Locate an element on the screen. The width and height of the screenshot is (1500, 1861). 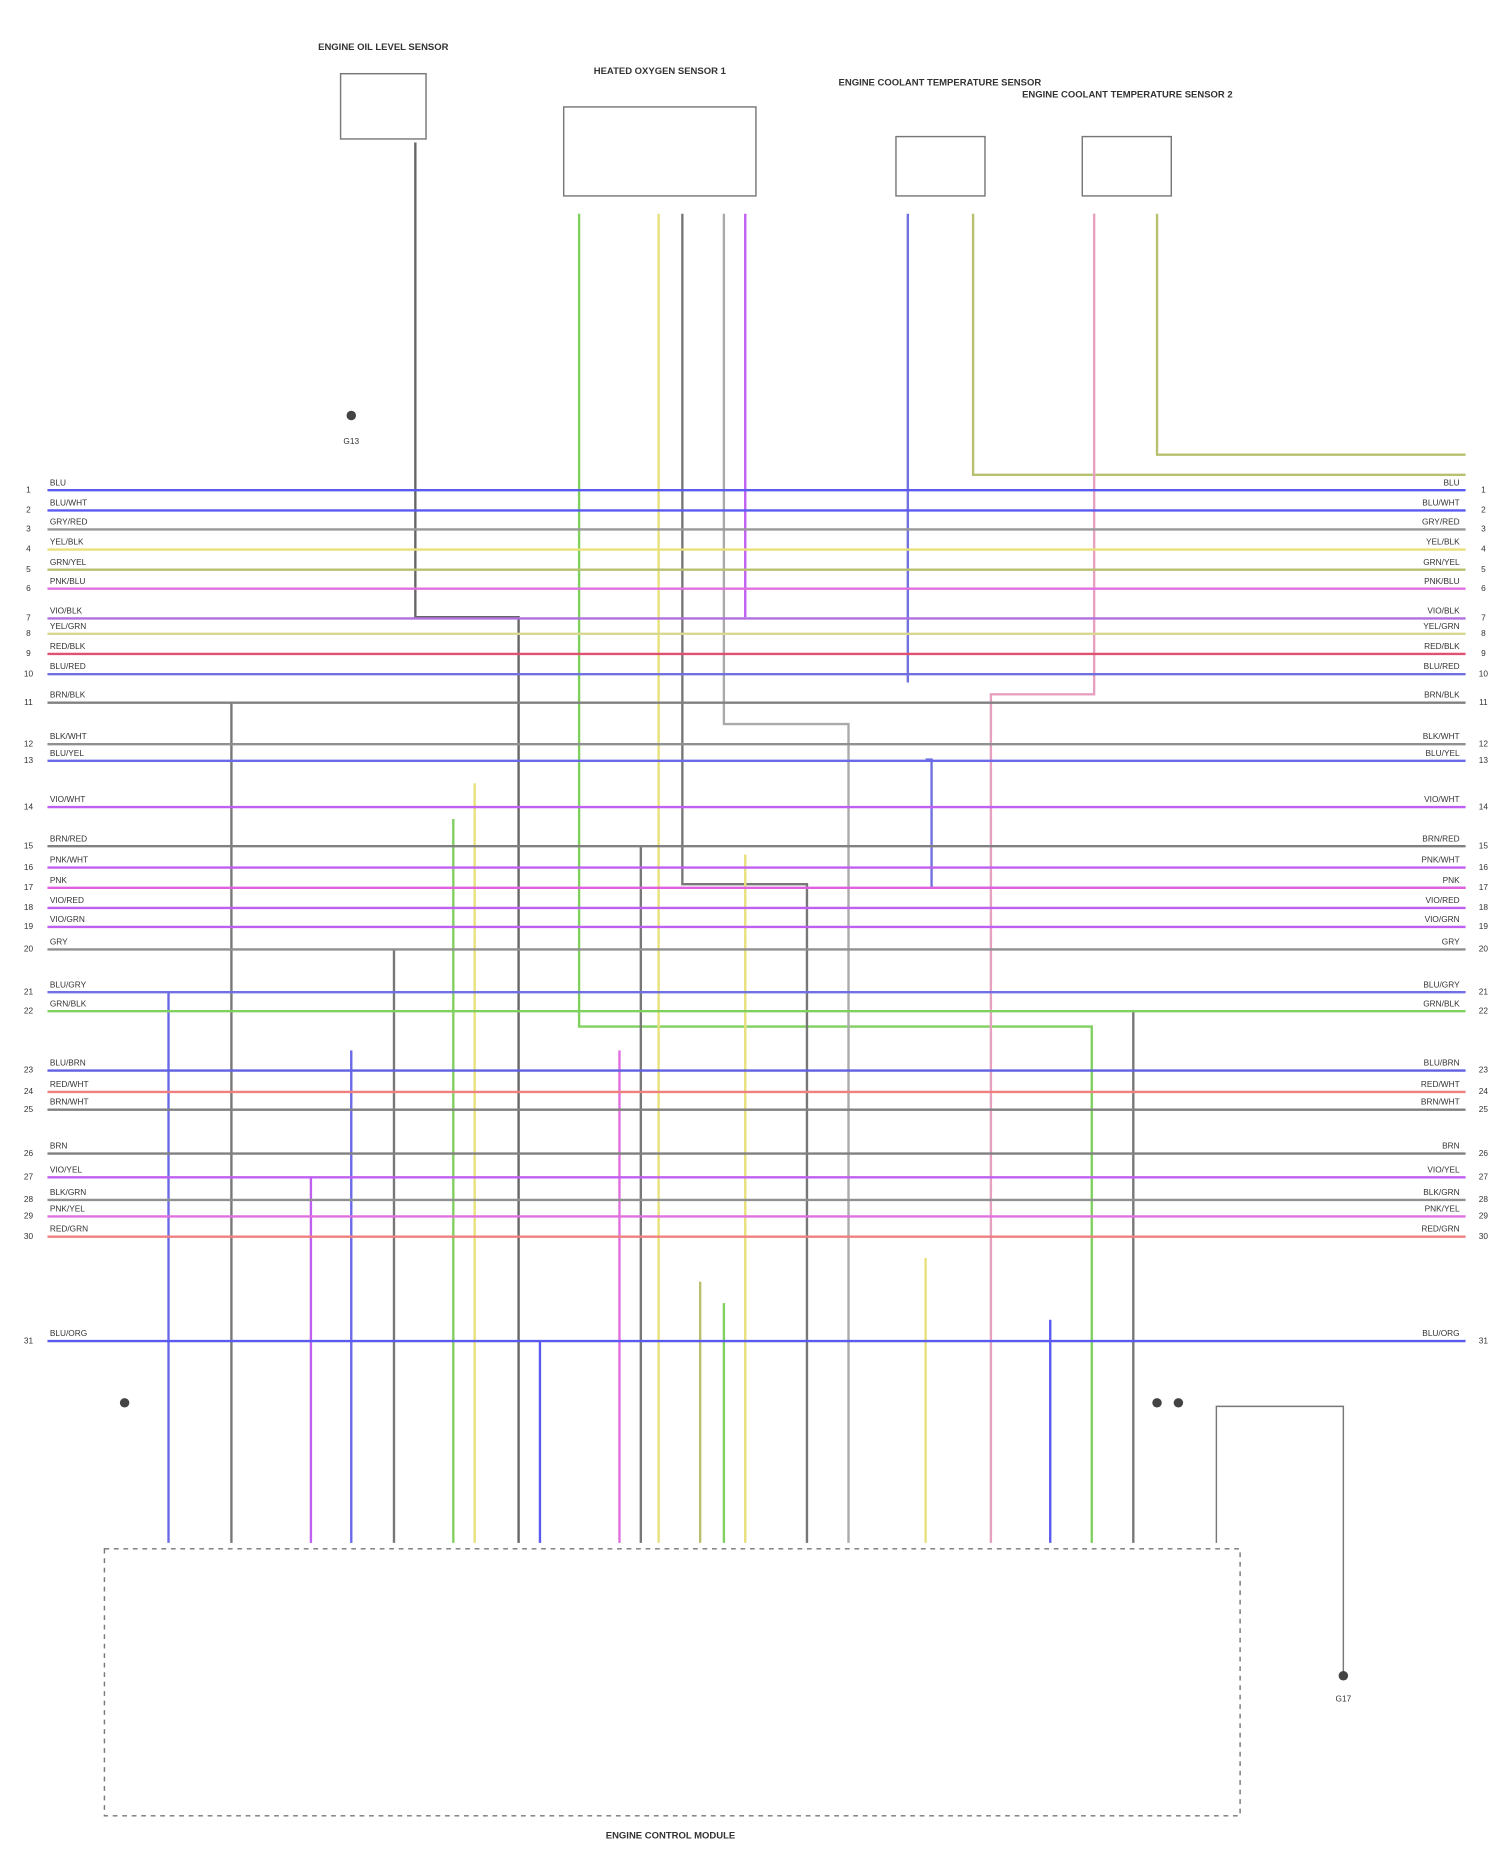
wire-label: BLU/WHT is located at coordinates (1440, 502).